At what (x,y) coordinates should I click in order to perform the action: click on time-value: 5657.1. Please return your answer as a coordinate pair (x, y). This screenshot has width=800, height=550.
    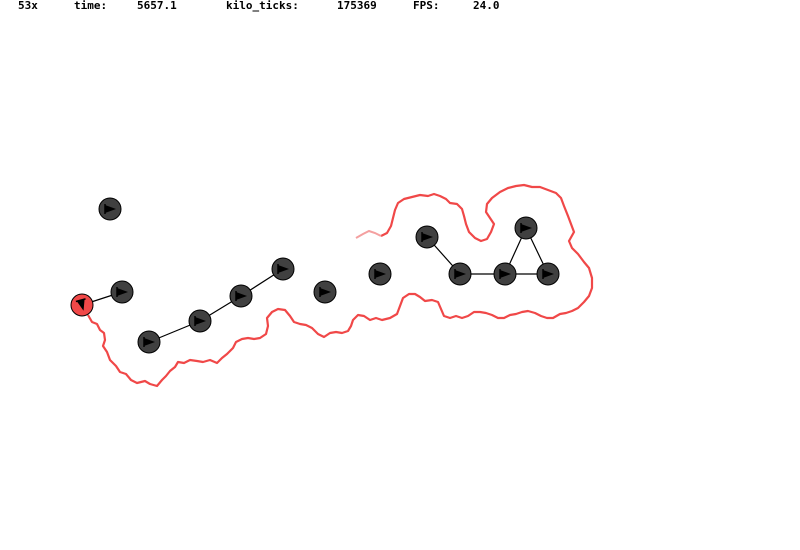
    Looking at the image, I should click on (157, 6).